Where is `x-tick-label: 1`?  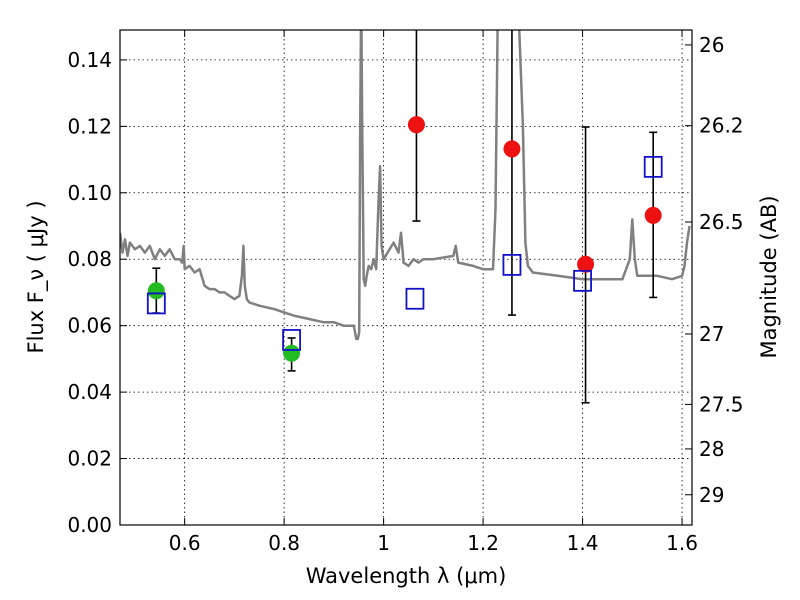
x-tick-label: 1 is located at coordinates (383, 543).